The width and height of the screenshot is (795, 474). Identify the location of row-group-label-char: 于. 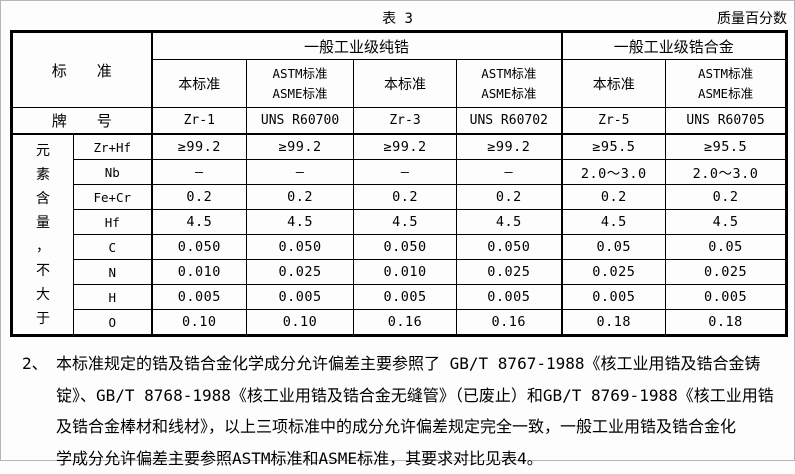
(43, 319).